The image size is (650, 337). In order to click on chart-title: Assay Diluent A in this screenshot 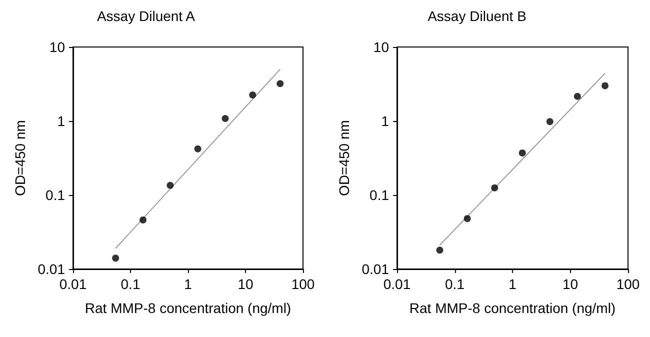, I will do `click(146, 16)`.